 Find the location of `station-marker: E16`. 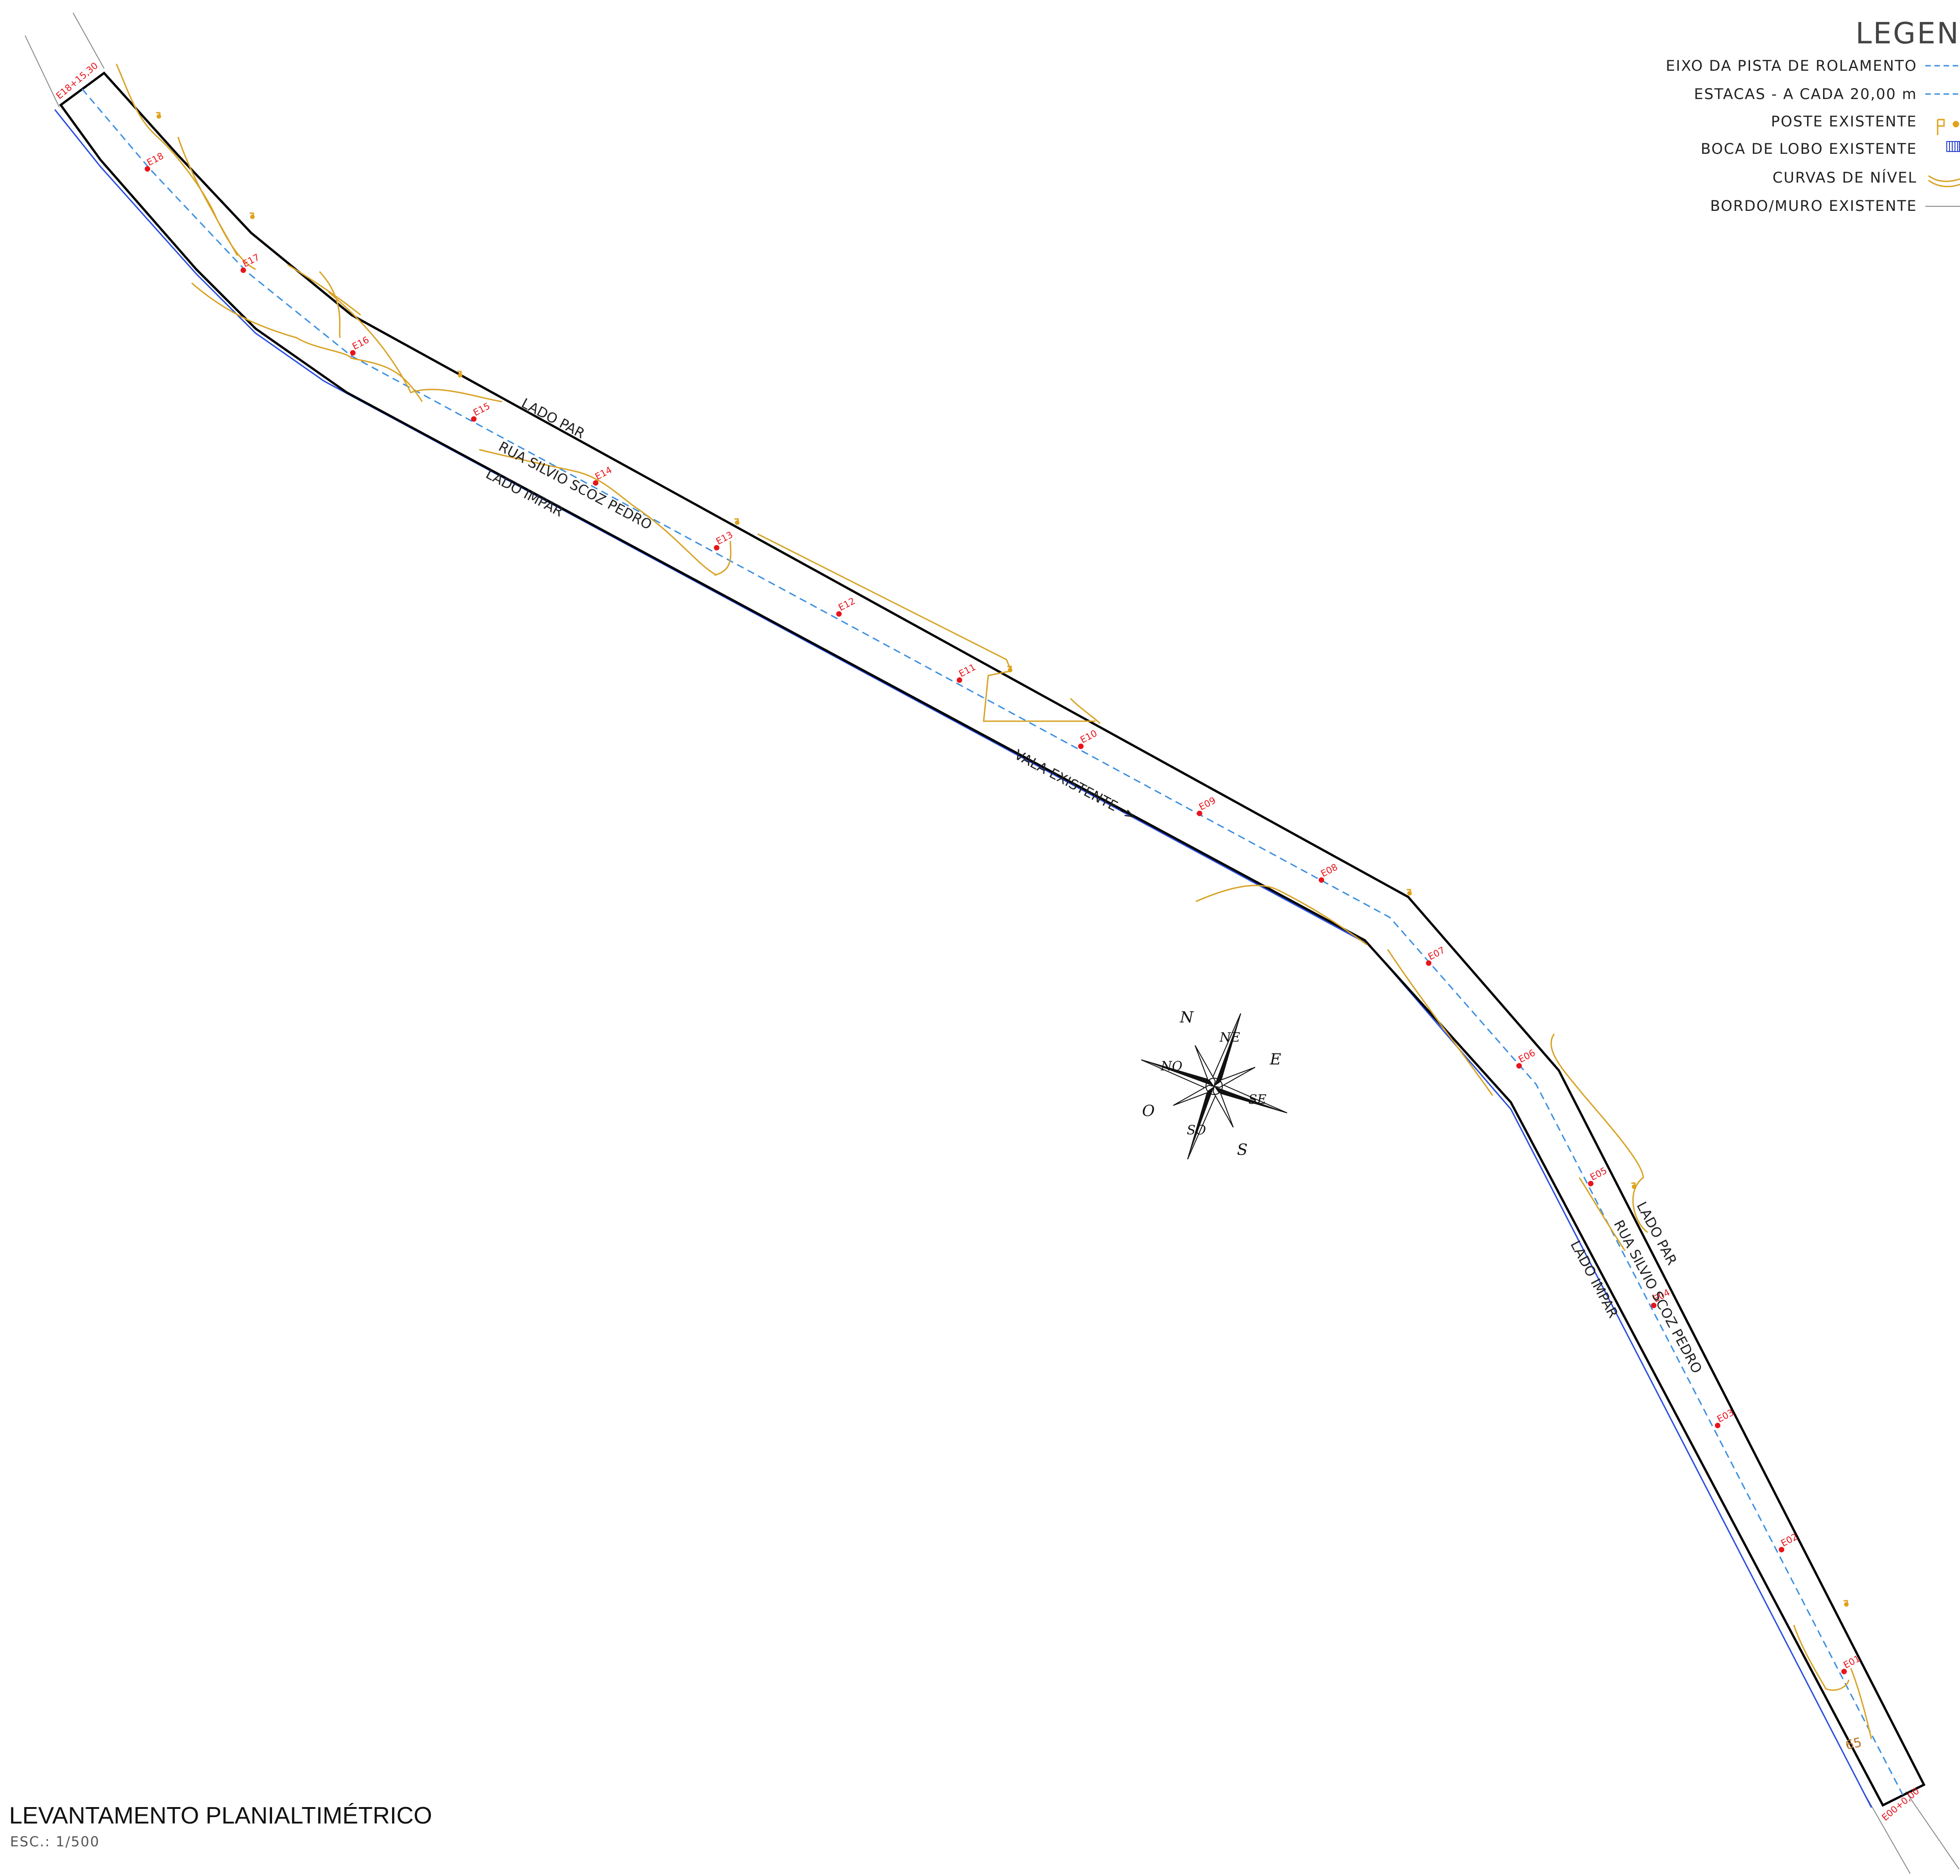

station-marker: E16 is located at coordinates (360, 345).